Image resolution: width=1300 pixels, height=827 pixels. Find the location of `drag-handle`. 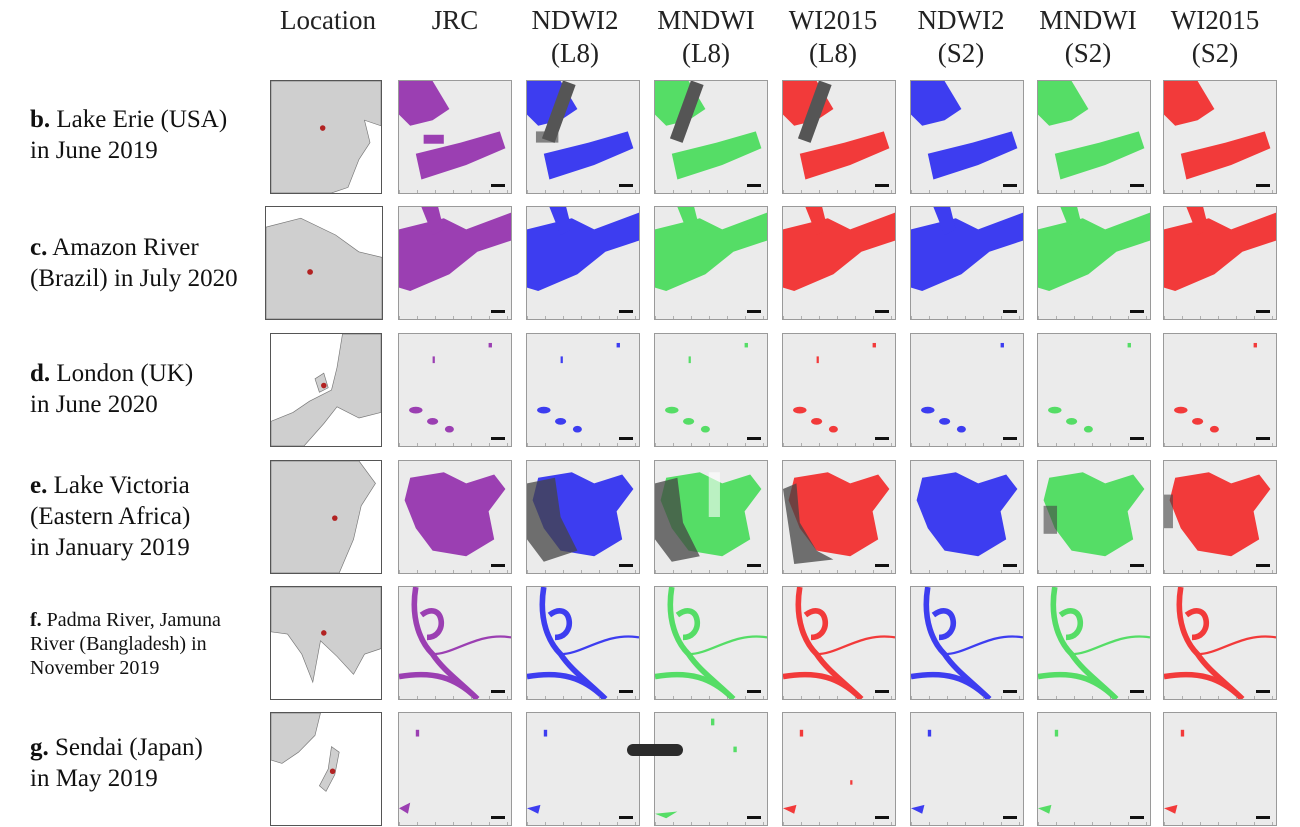

drag-handle is located at coordinates (655, 750).